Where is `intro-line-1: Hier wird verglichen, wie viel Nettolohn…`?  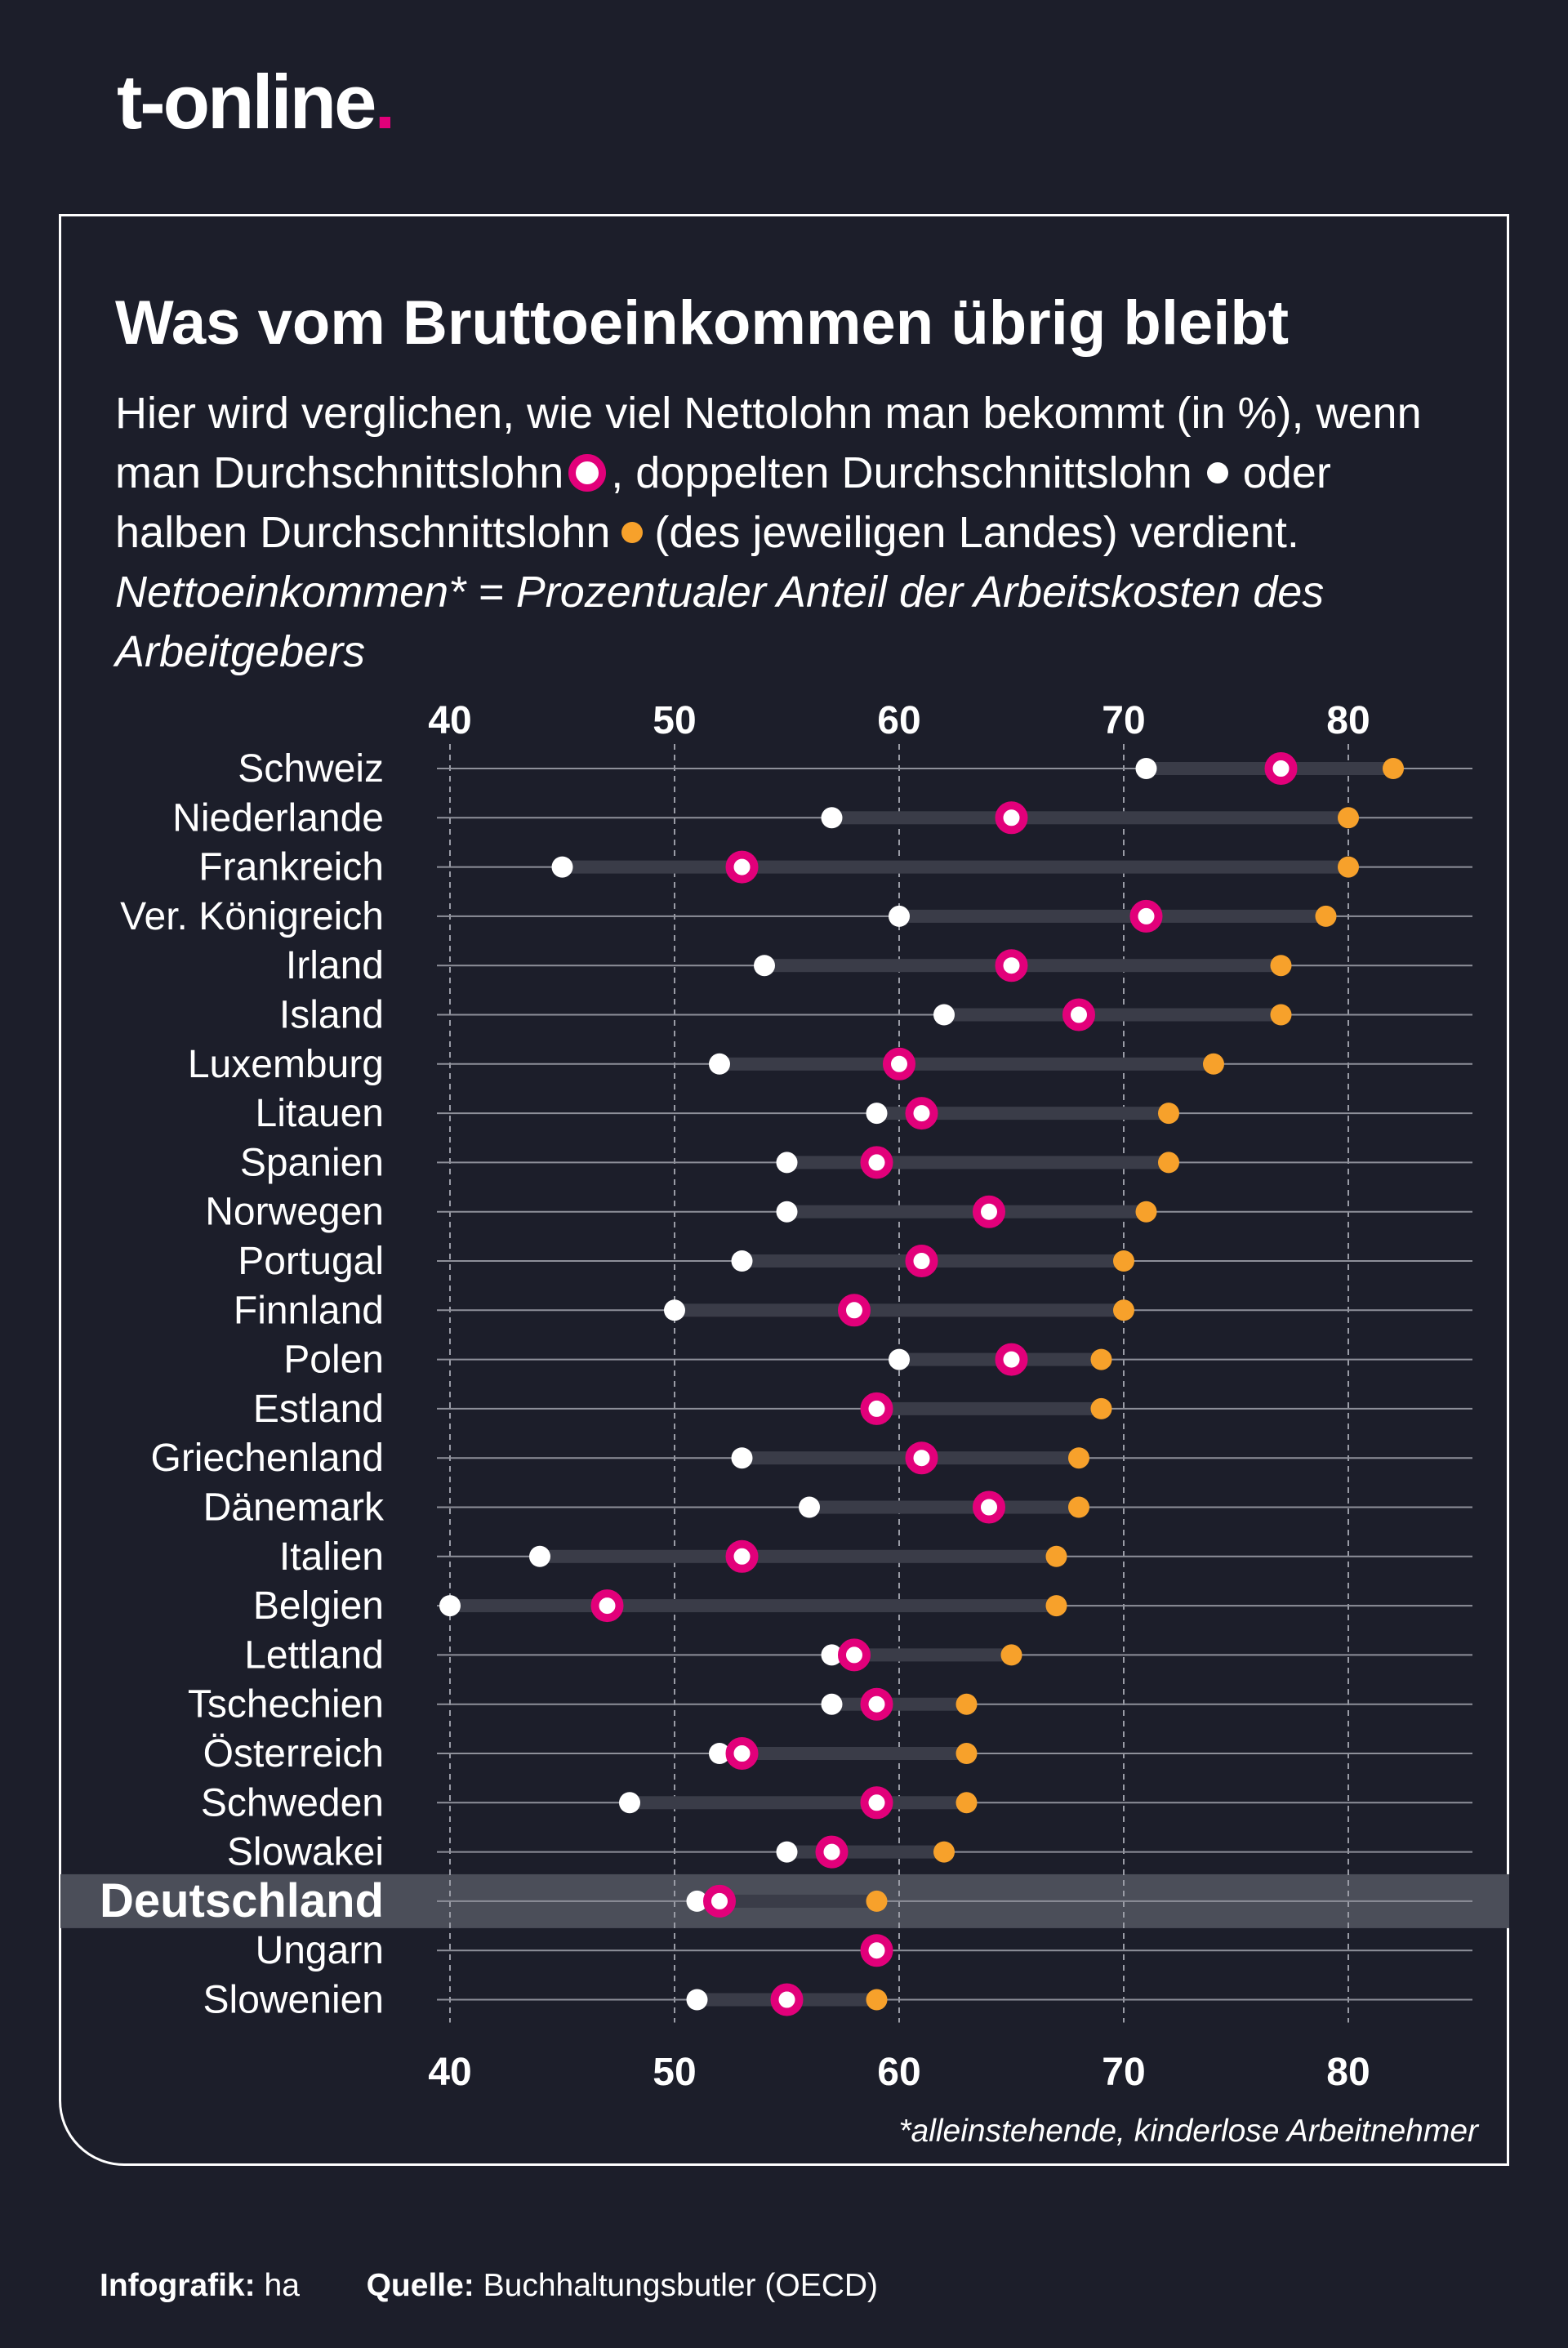
intro-line-1: Hier wird verglichen, wie viel Nettolohn… is located at coordinates (768, 413).